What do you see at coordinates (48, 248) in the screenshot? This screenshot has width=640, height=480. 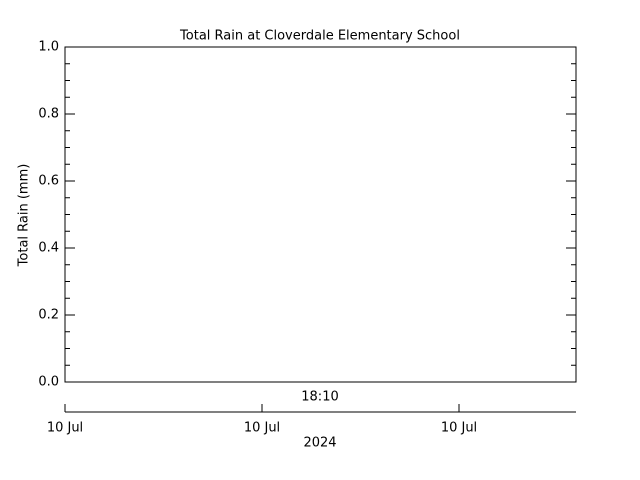 I see `y-tick-label: 0.4` at bounding box center [48, 248].